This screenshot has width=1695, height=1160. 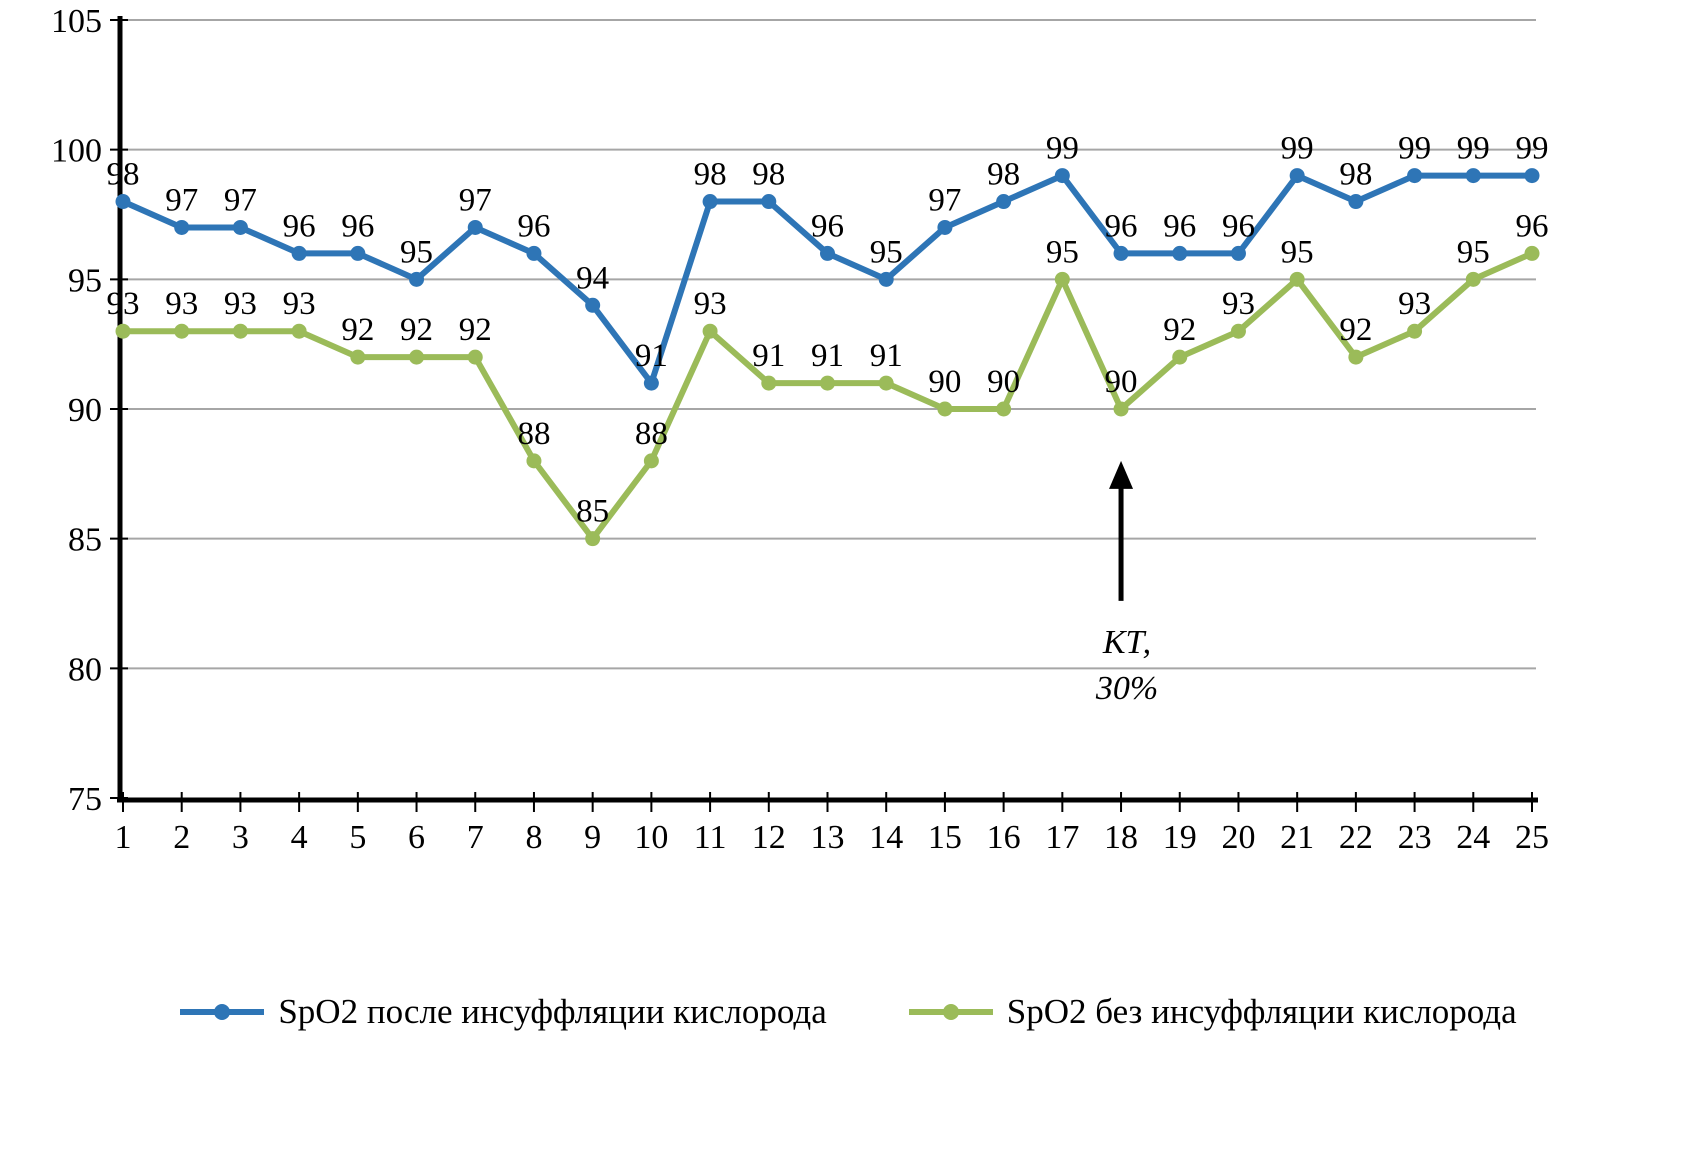 I want to click on x-tick-label-1: 1, so click(x=123, y=837).